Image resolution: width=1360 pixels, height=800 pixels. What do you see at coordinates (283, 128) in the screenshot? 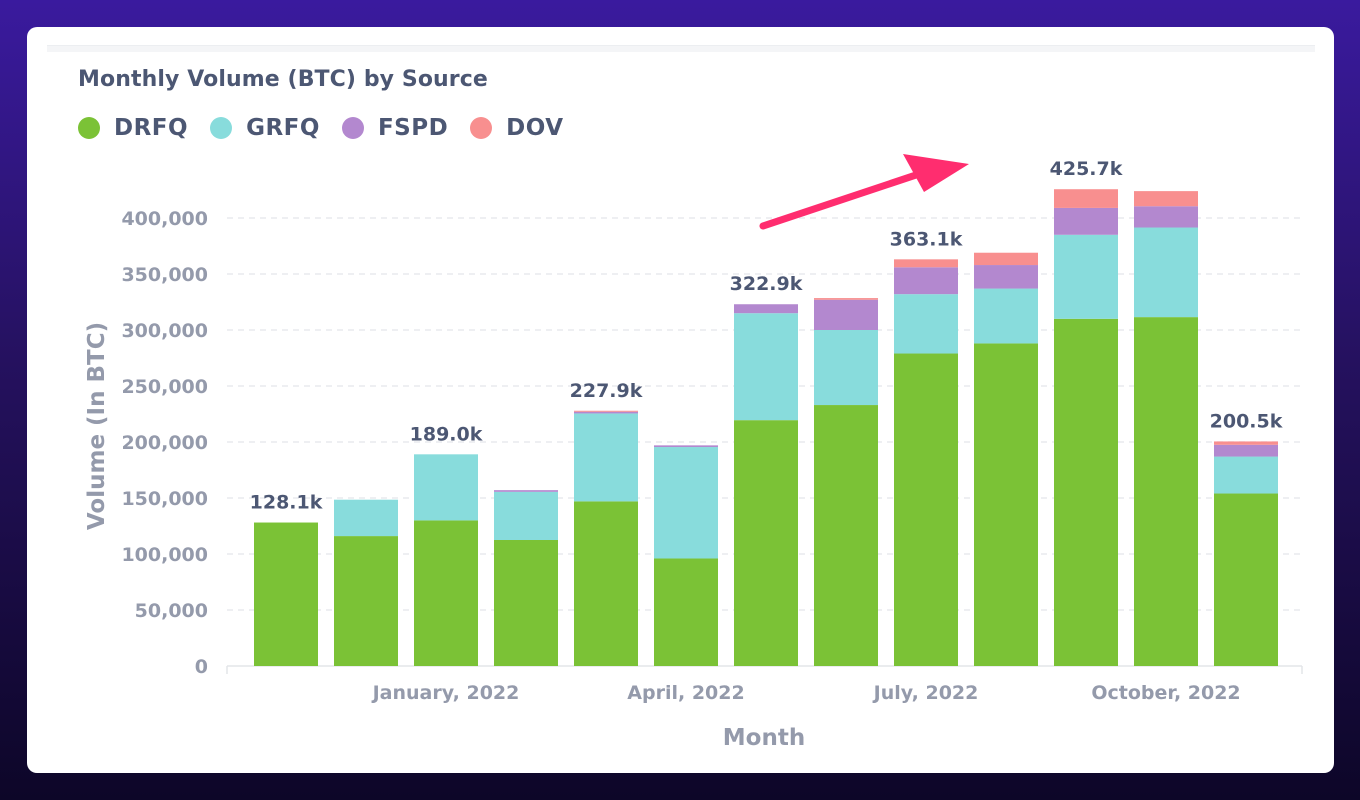
I see `legend-label-grfq: GRFQ` at bounding box center [283, 128].